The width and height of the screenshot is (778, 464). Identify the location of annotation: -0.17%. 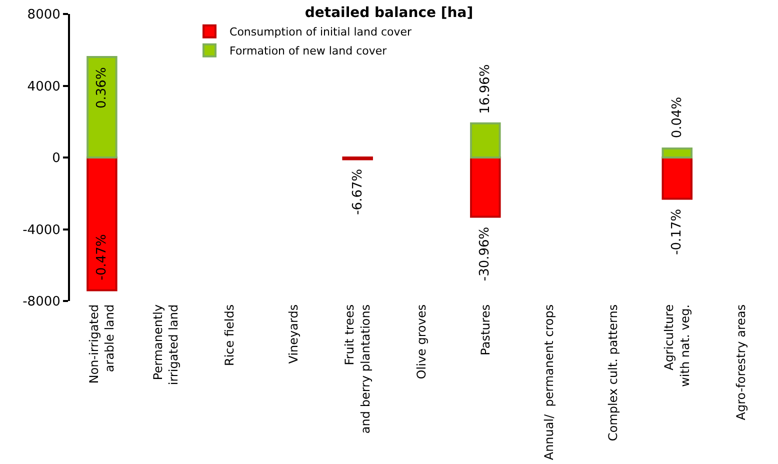
(676, 231).